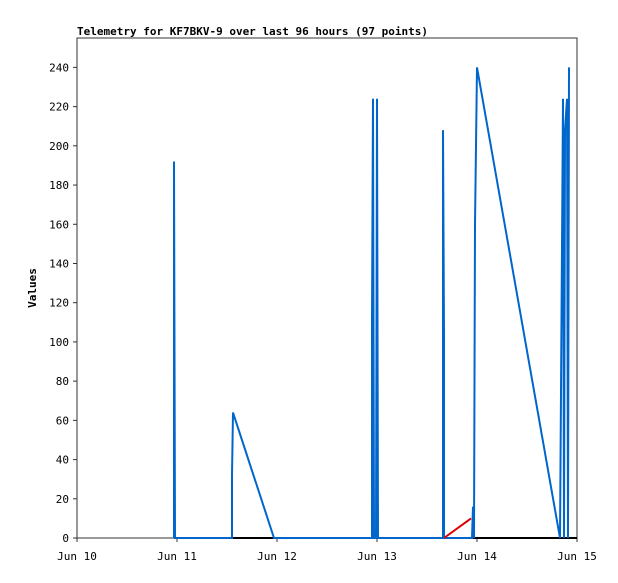 The width and height of the screenshot is (618, 583). I want to click on x-tick-label: Jun 10, so click(77, 556).